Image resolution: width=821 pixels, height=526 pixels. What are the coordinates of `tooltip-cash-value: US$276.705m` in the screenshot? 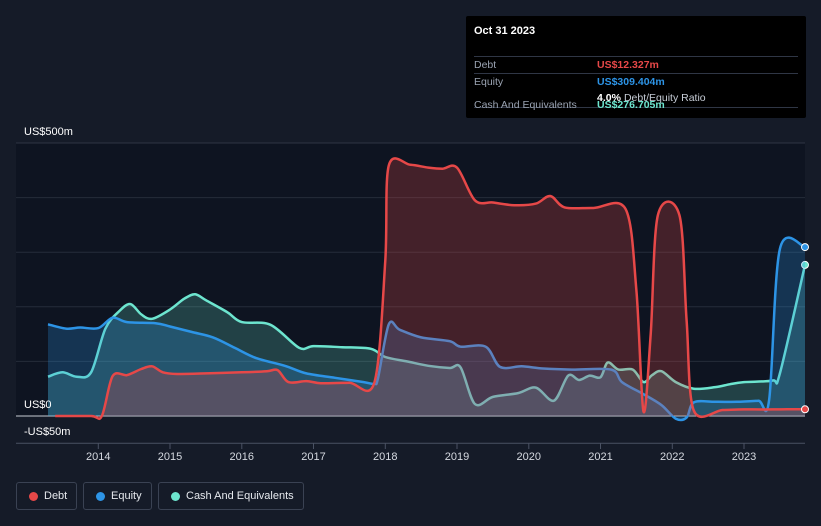 It's located at (631, 105).